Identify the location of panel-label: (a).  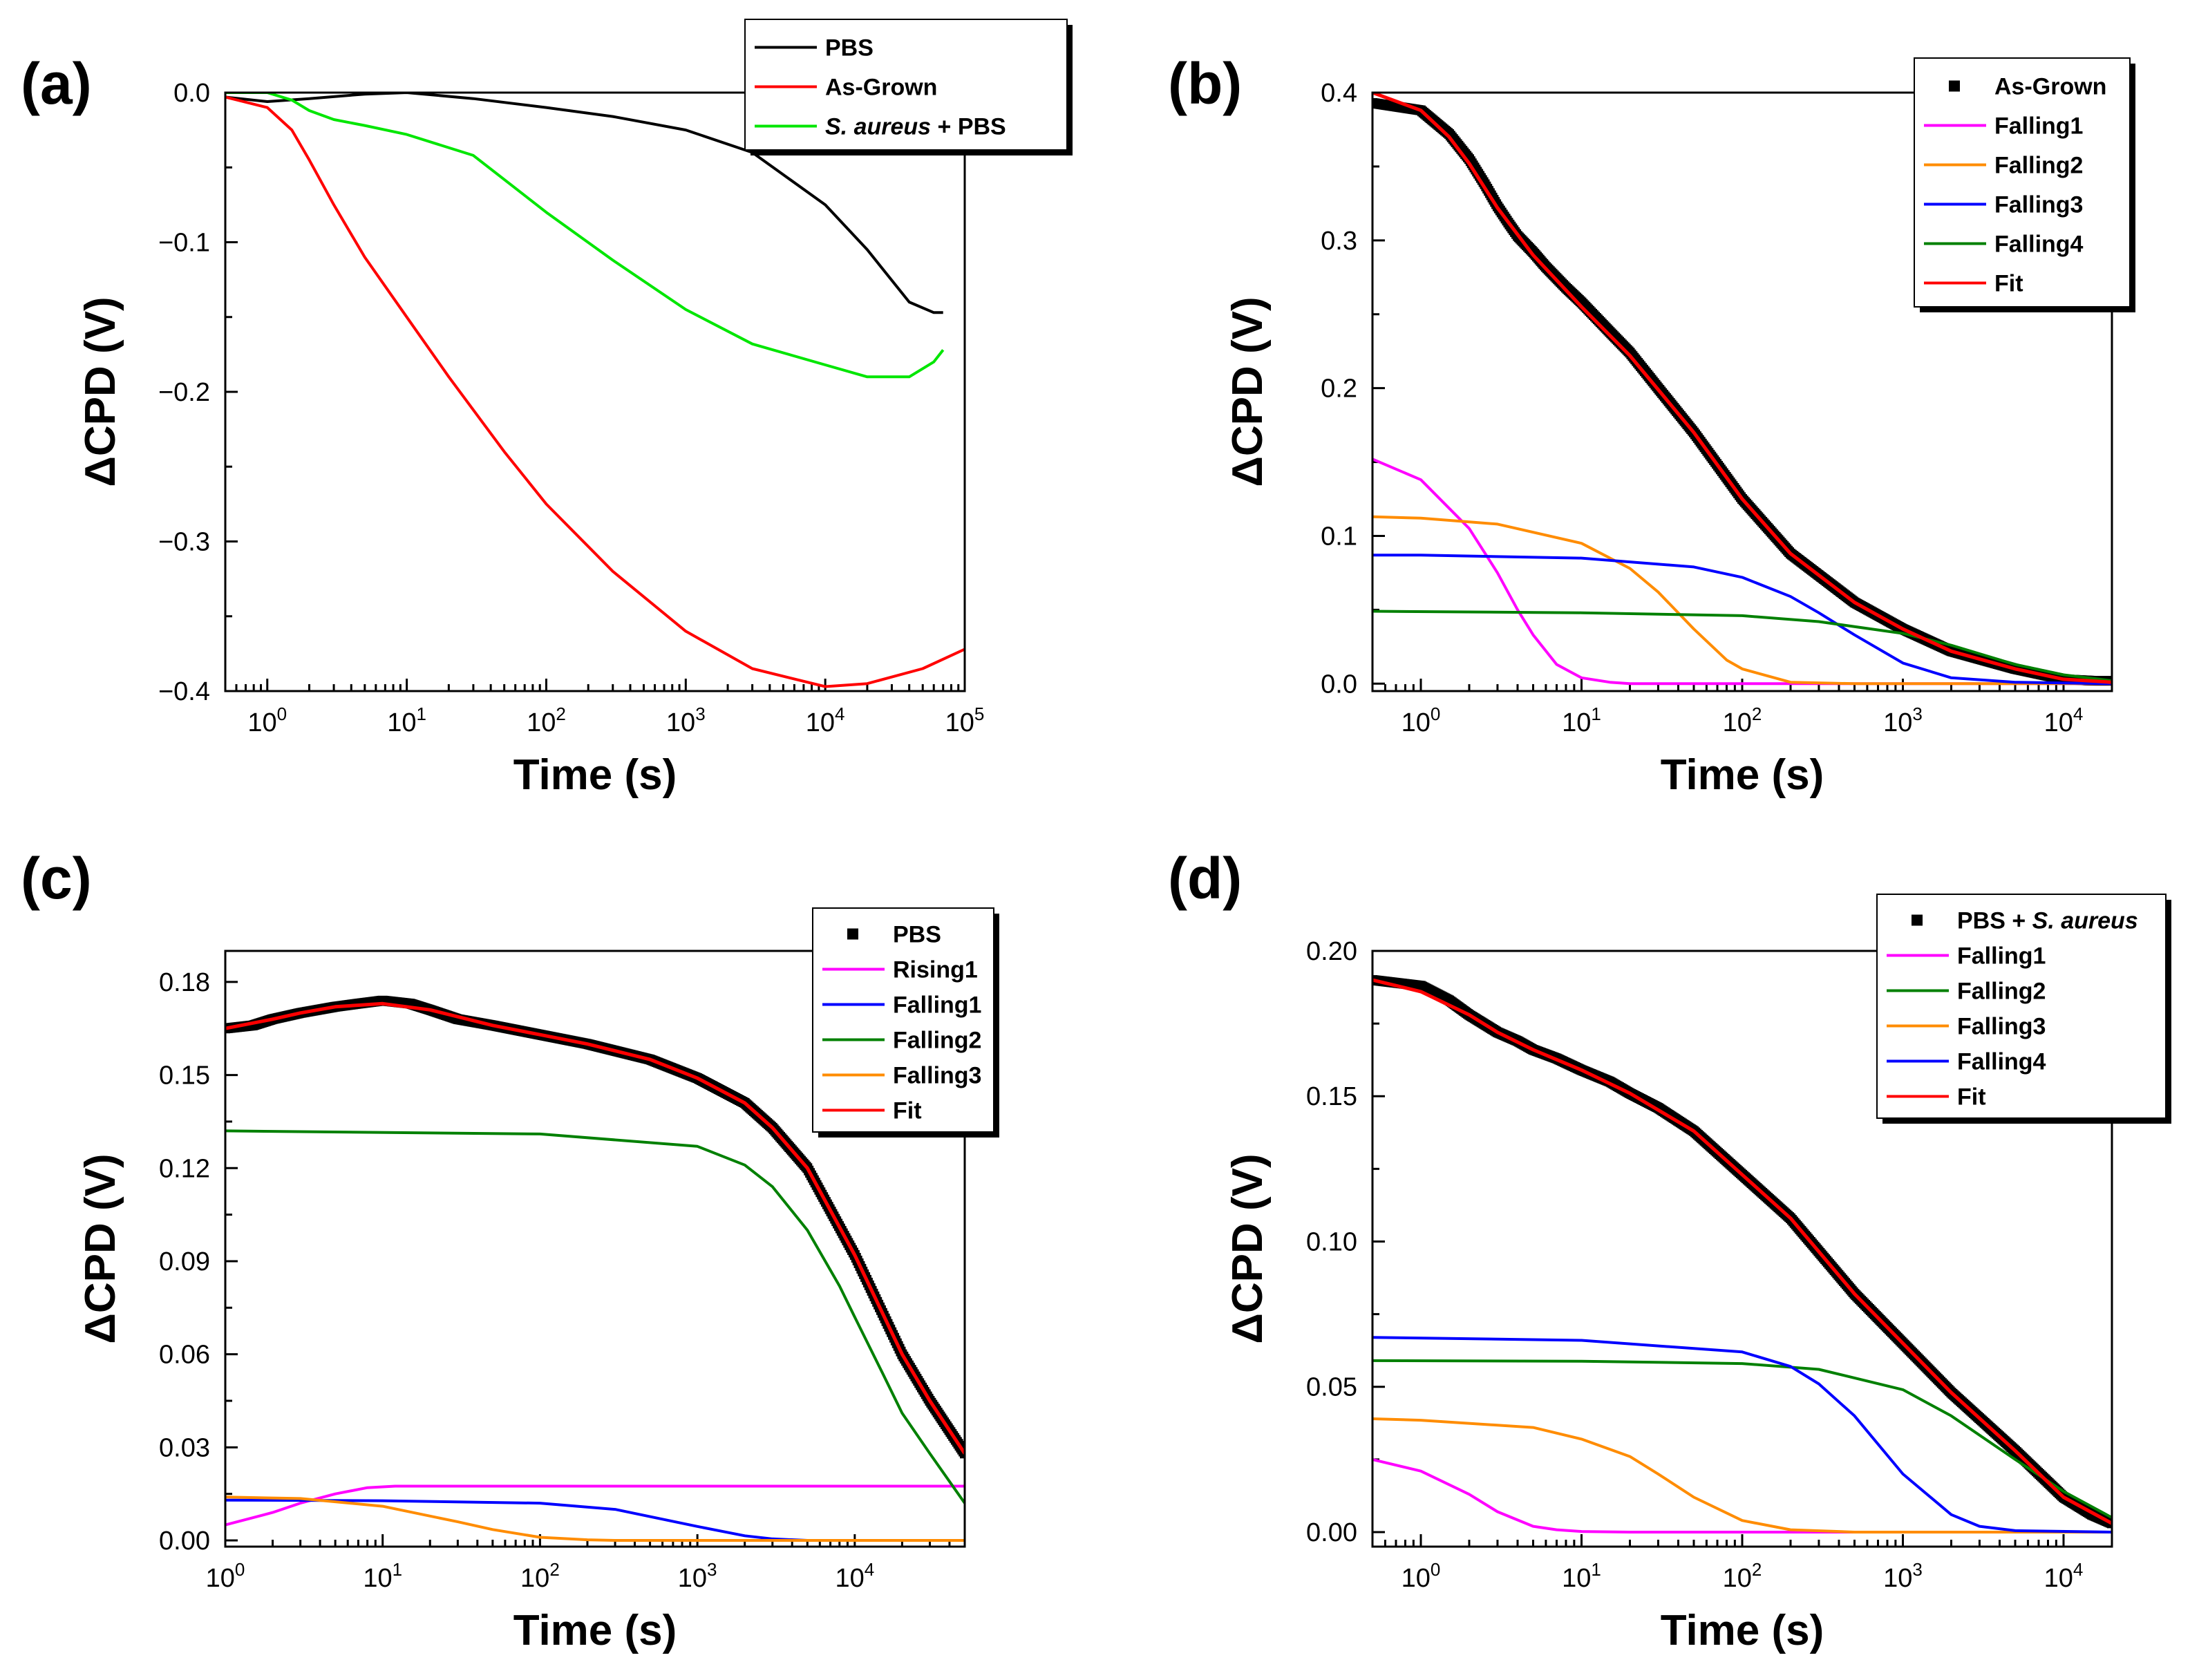
(56, 83).